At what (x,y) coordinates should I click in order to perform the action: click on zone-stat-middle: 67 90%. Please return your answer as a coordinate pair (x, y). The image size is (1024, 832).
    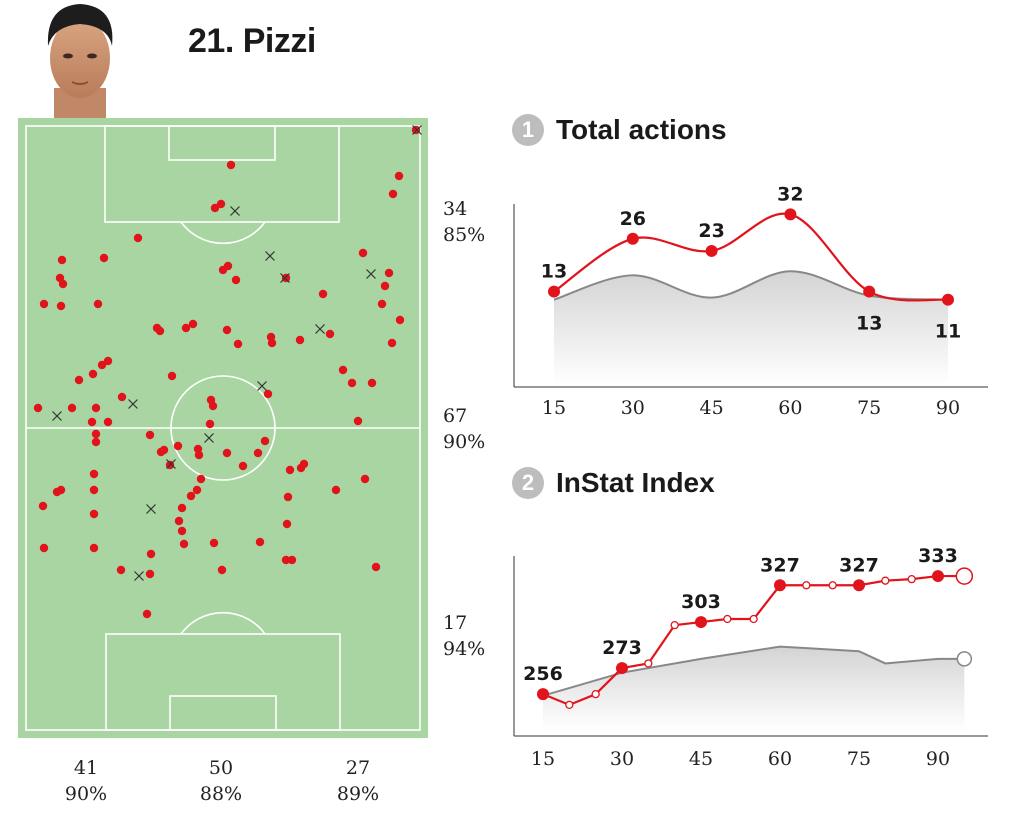
    Looking at the image, I should click on (464, 429).